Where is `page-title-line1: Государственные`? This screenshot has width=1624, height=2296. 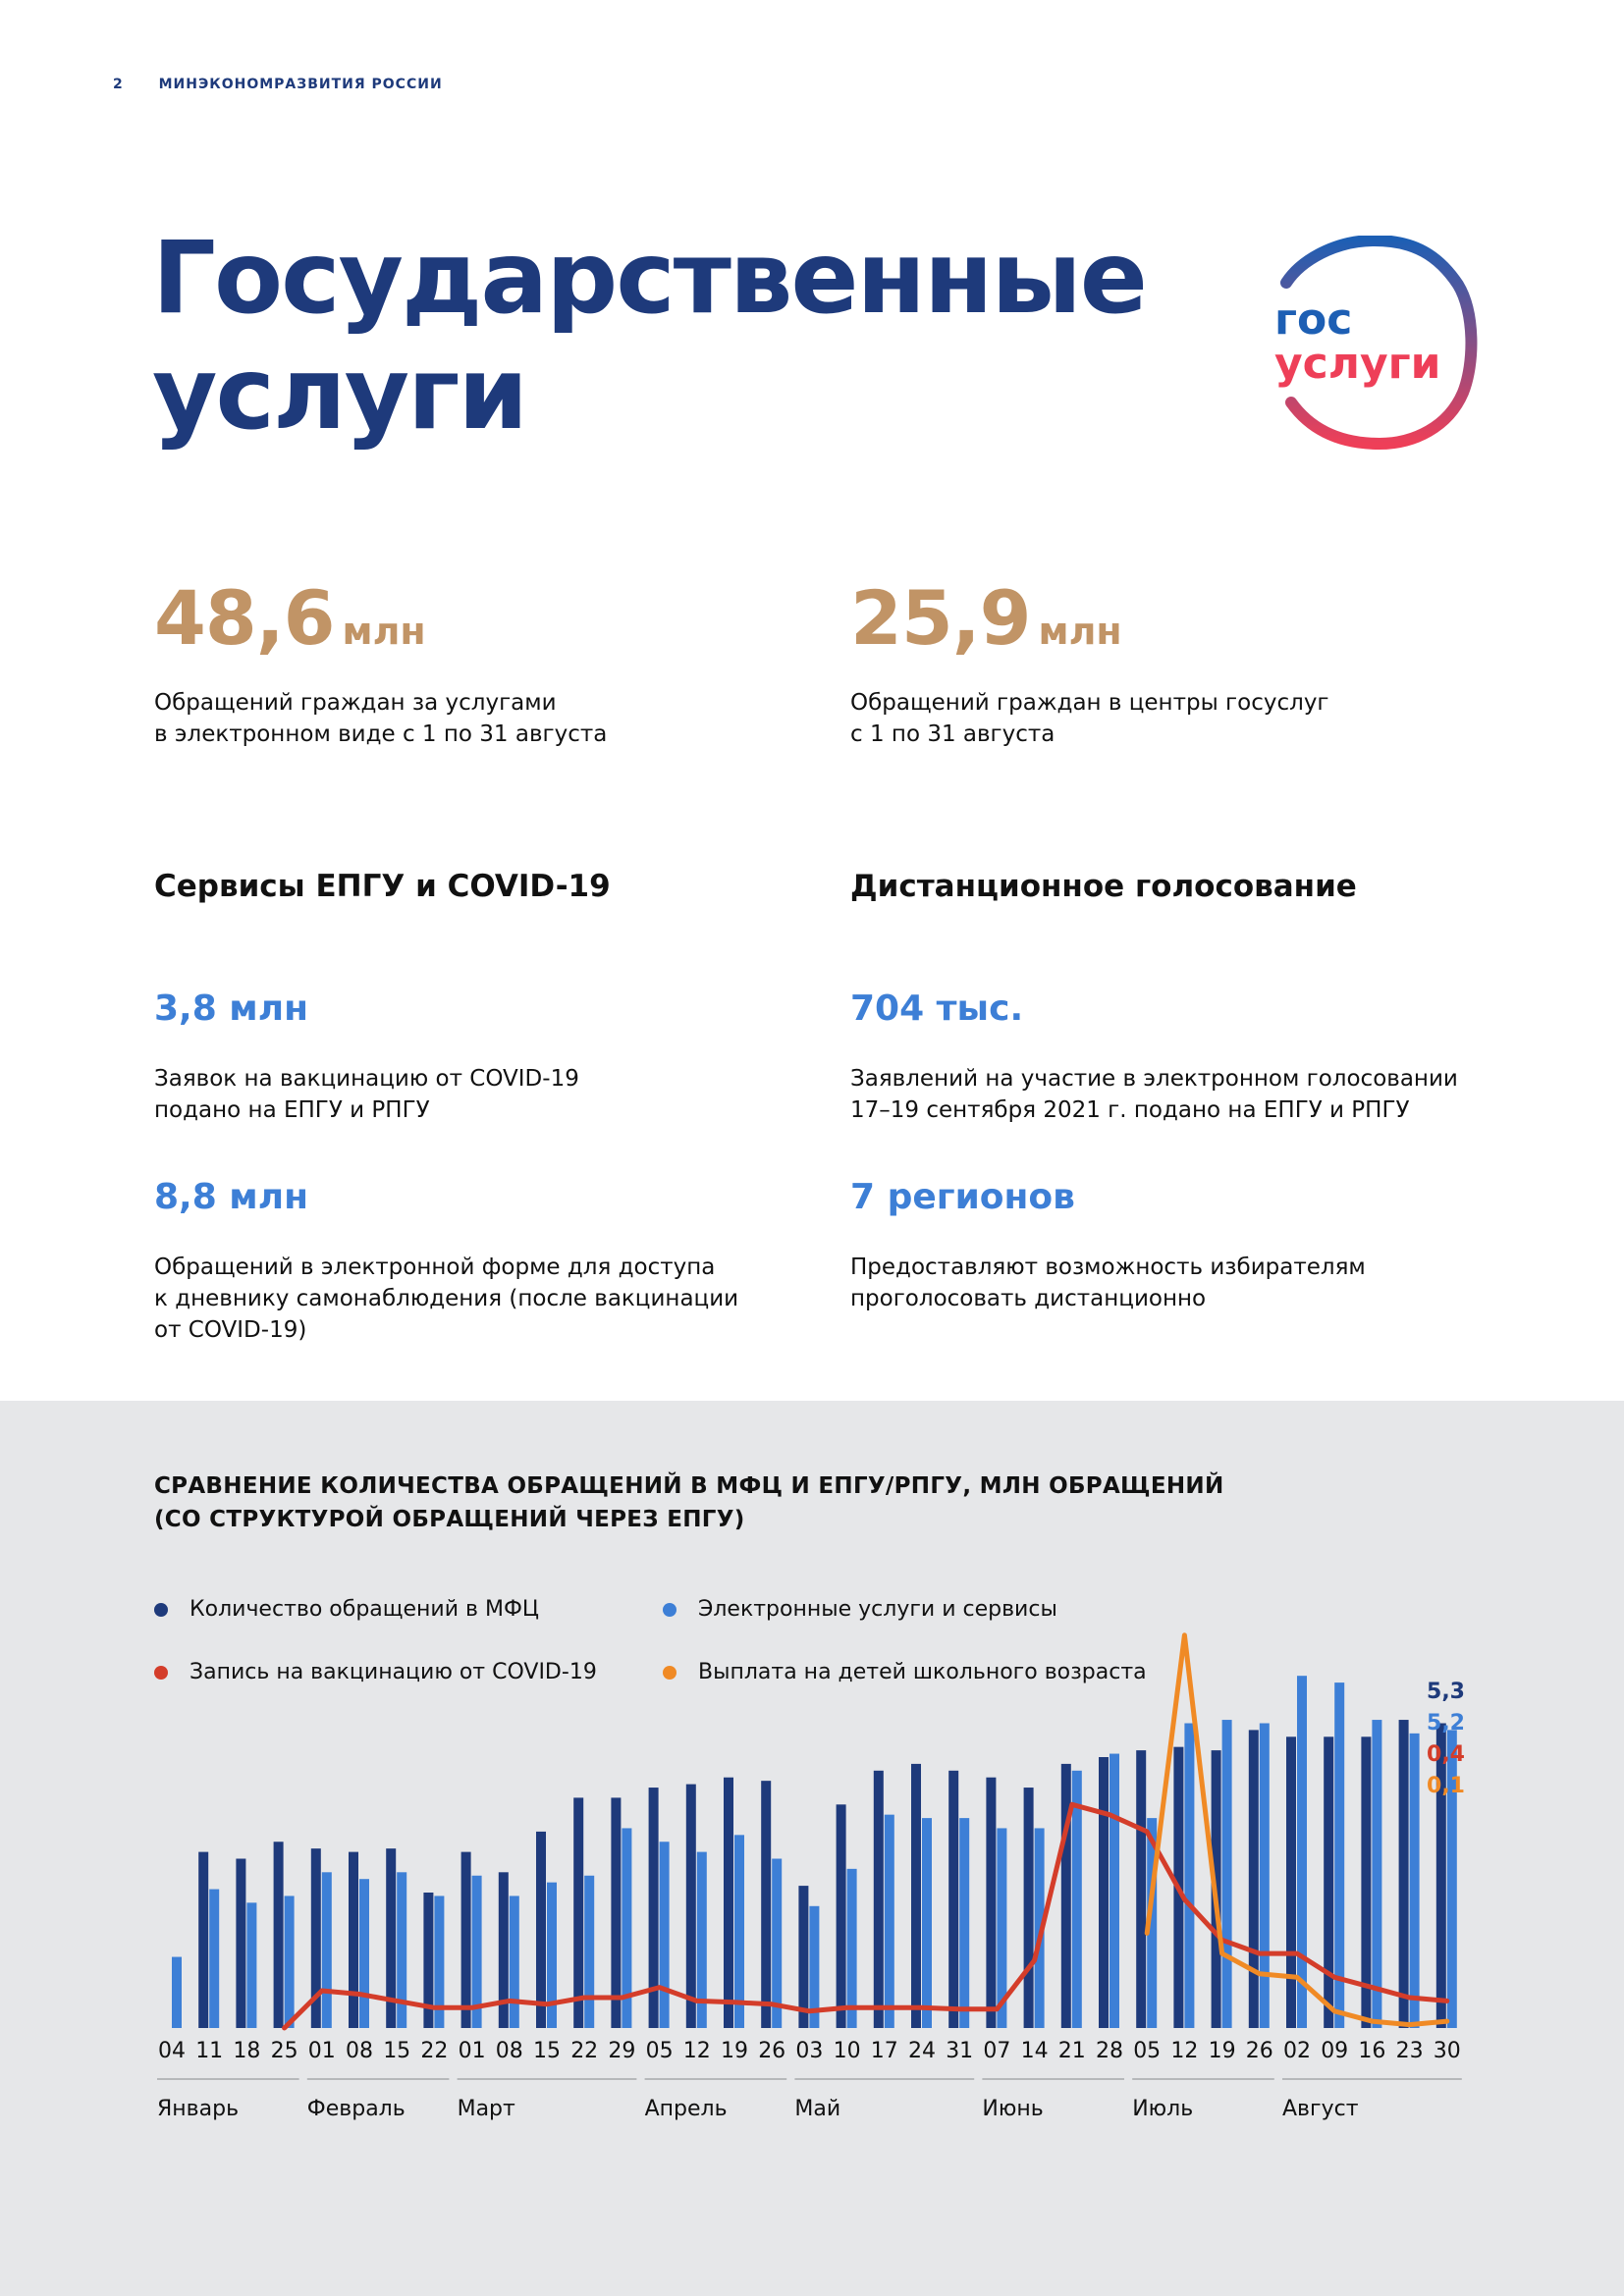 page-title-line1: Государственные is located at coordinates (650, 278).